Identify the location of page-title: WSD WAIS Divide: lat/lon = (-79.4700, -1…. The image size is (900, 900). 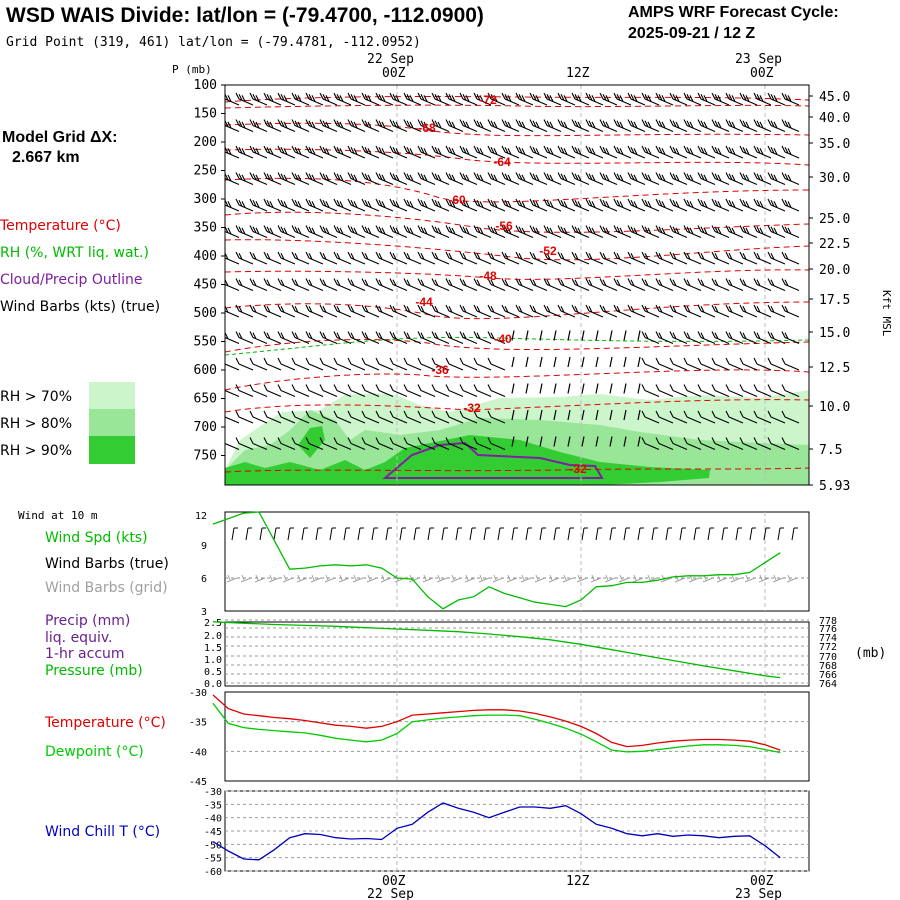
(245, 15).